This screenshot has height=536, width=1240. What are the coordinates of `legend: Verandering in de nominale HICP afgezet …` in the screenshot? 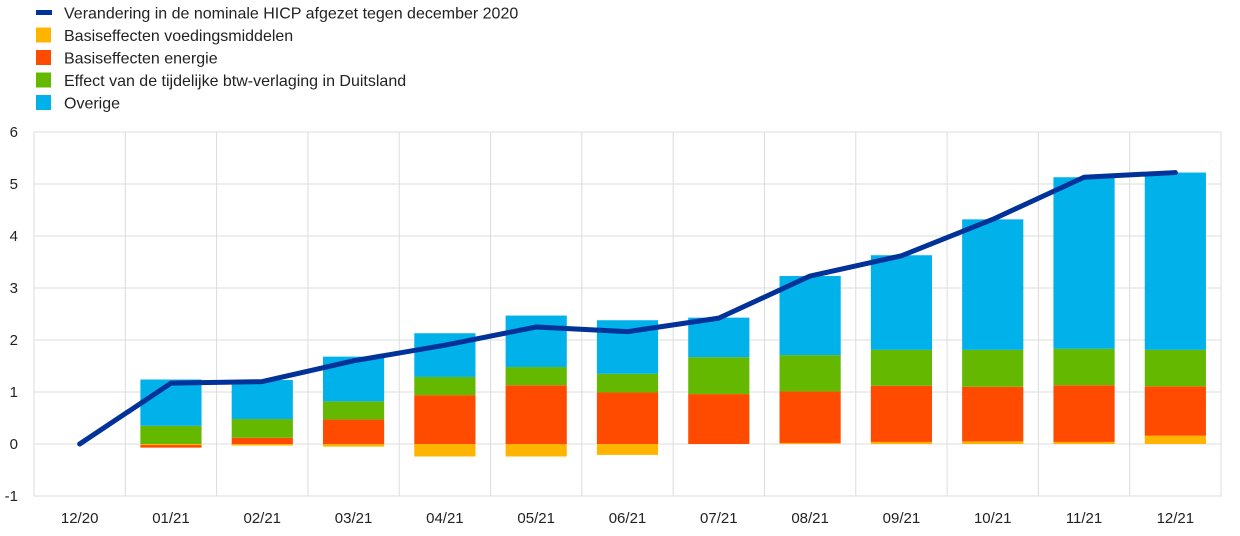 It's located at (277, 59).